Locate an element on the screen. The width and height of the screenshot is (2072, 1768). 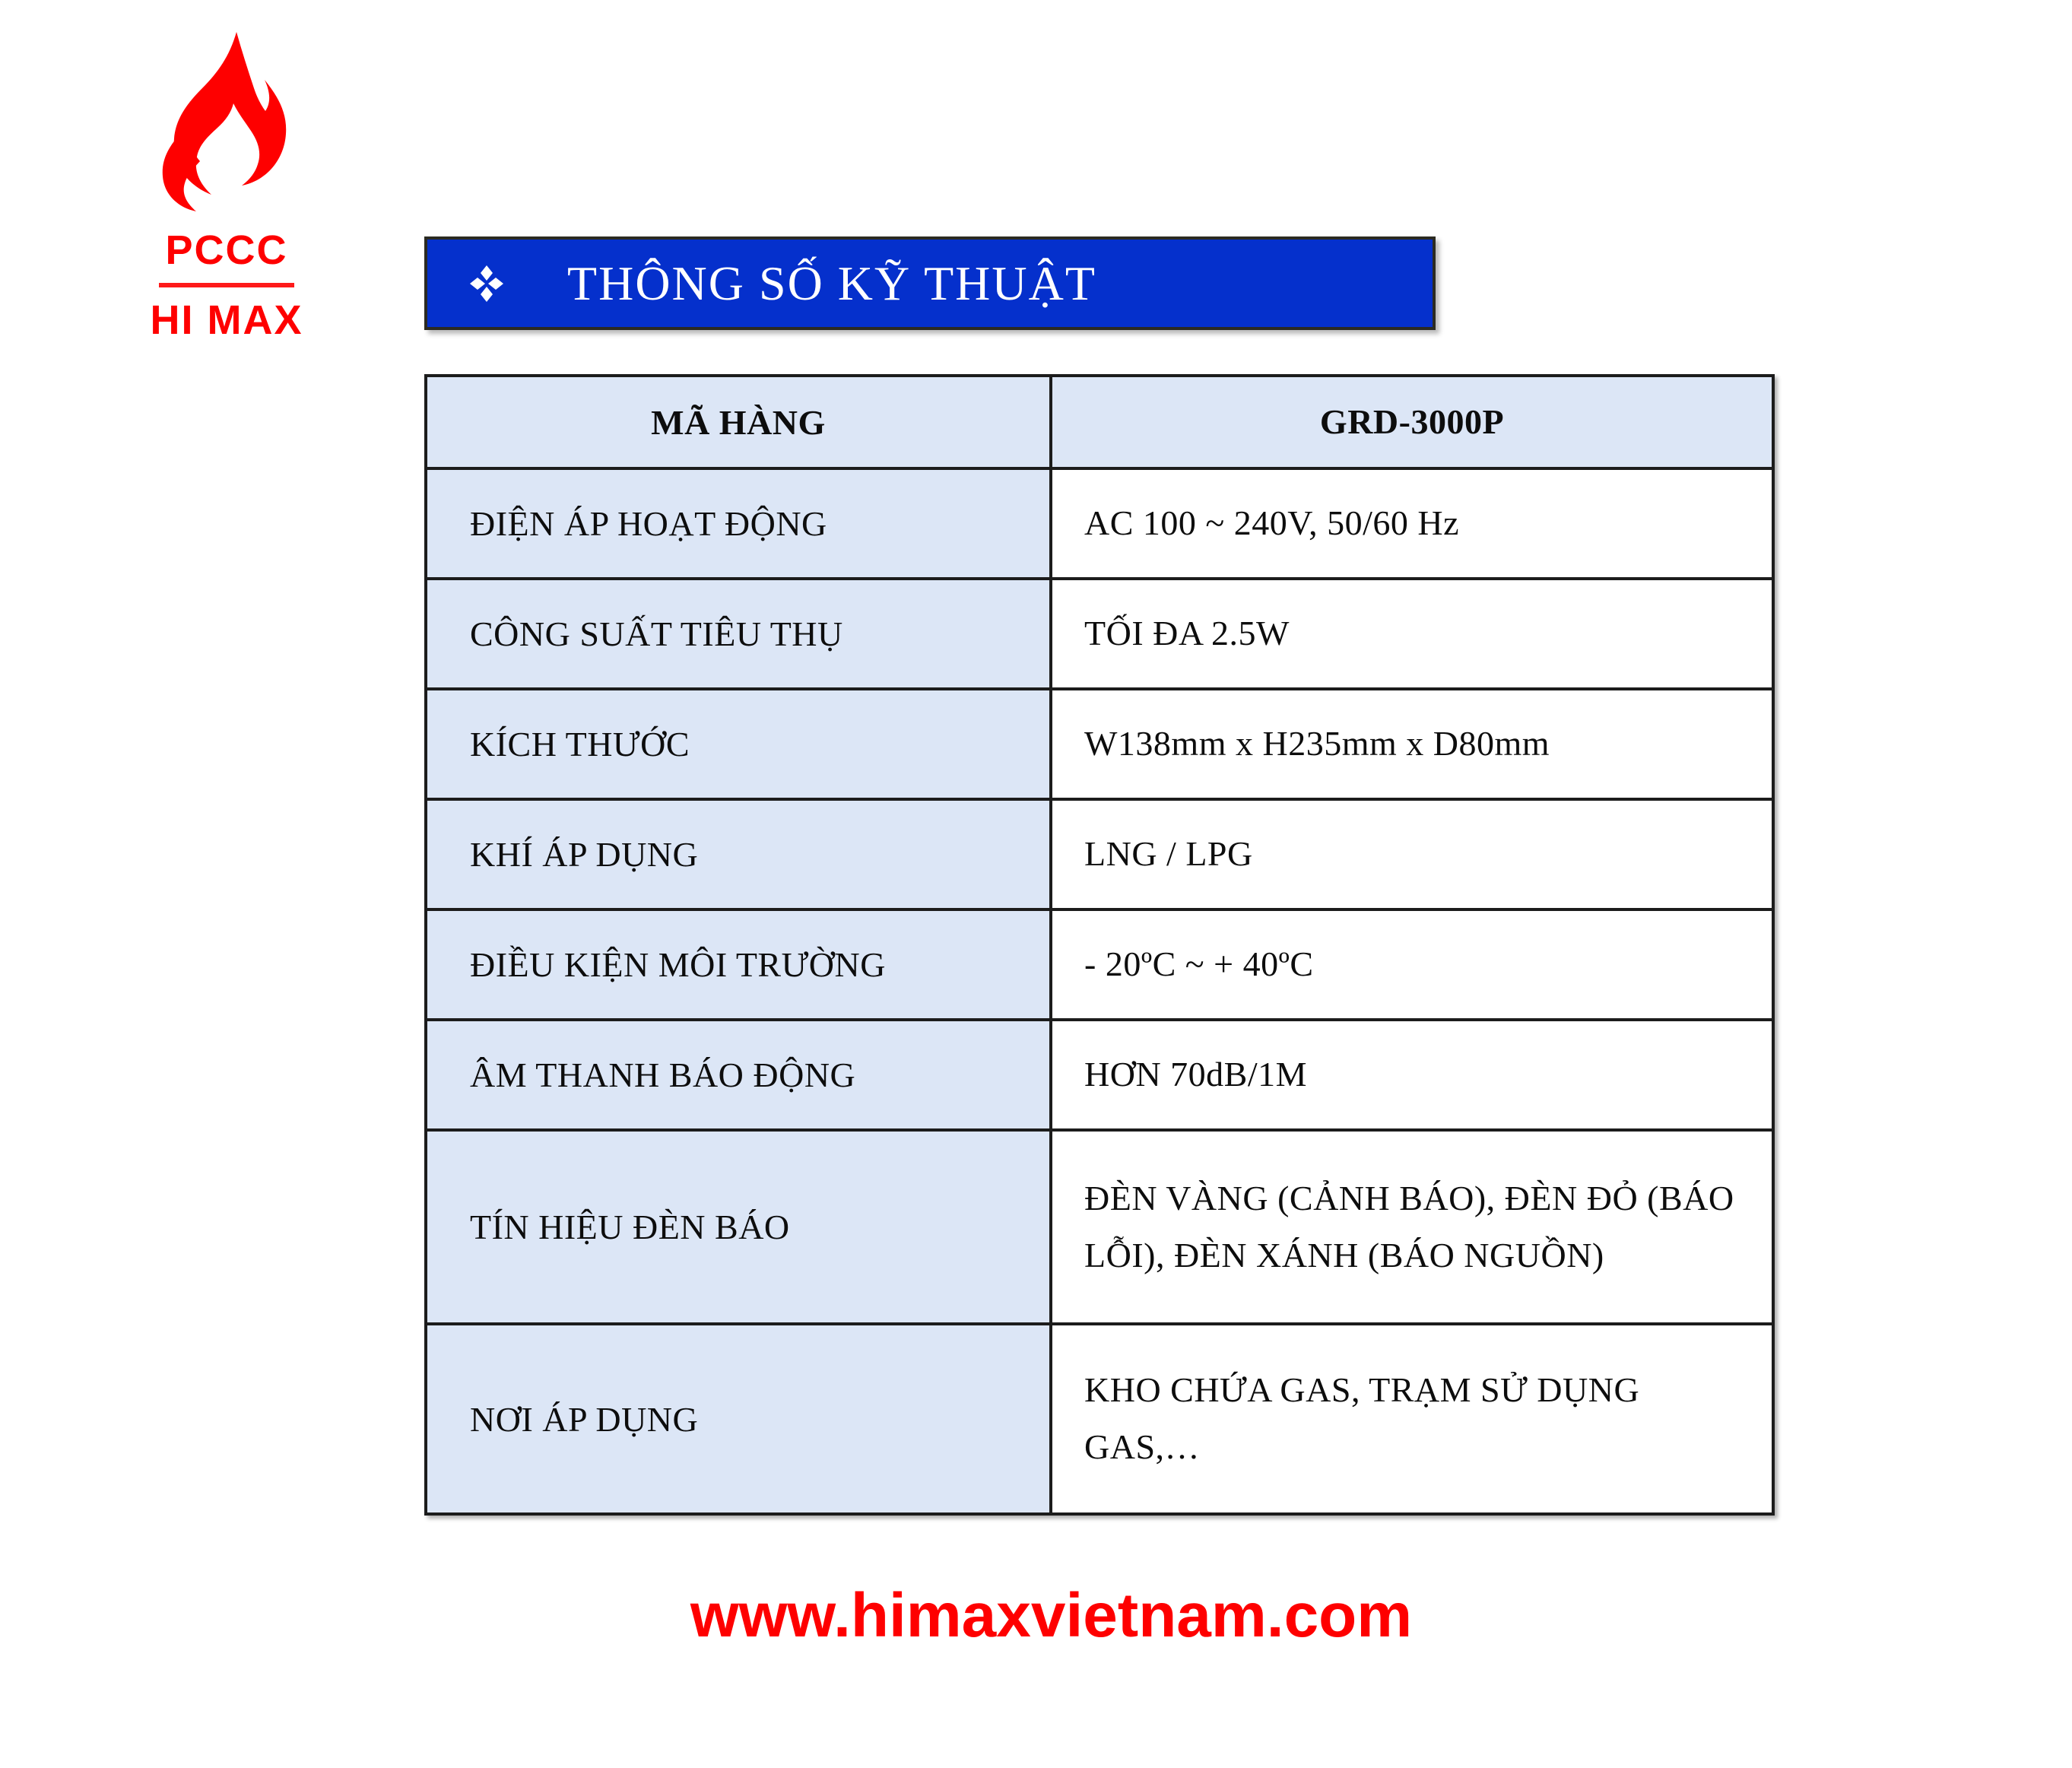
table-header-value: GRD-3000P is located at coordinates (1412, 422).